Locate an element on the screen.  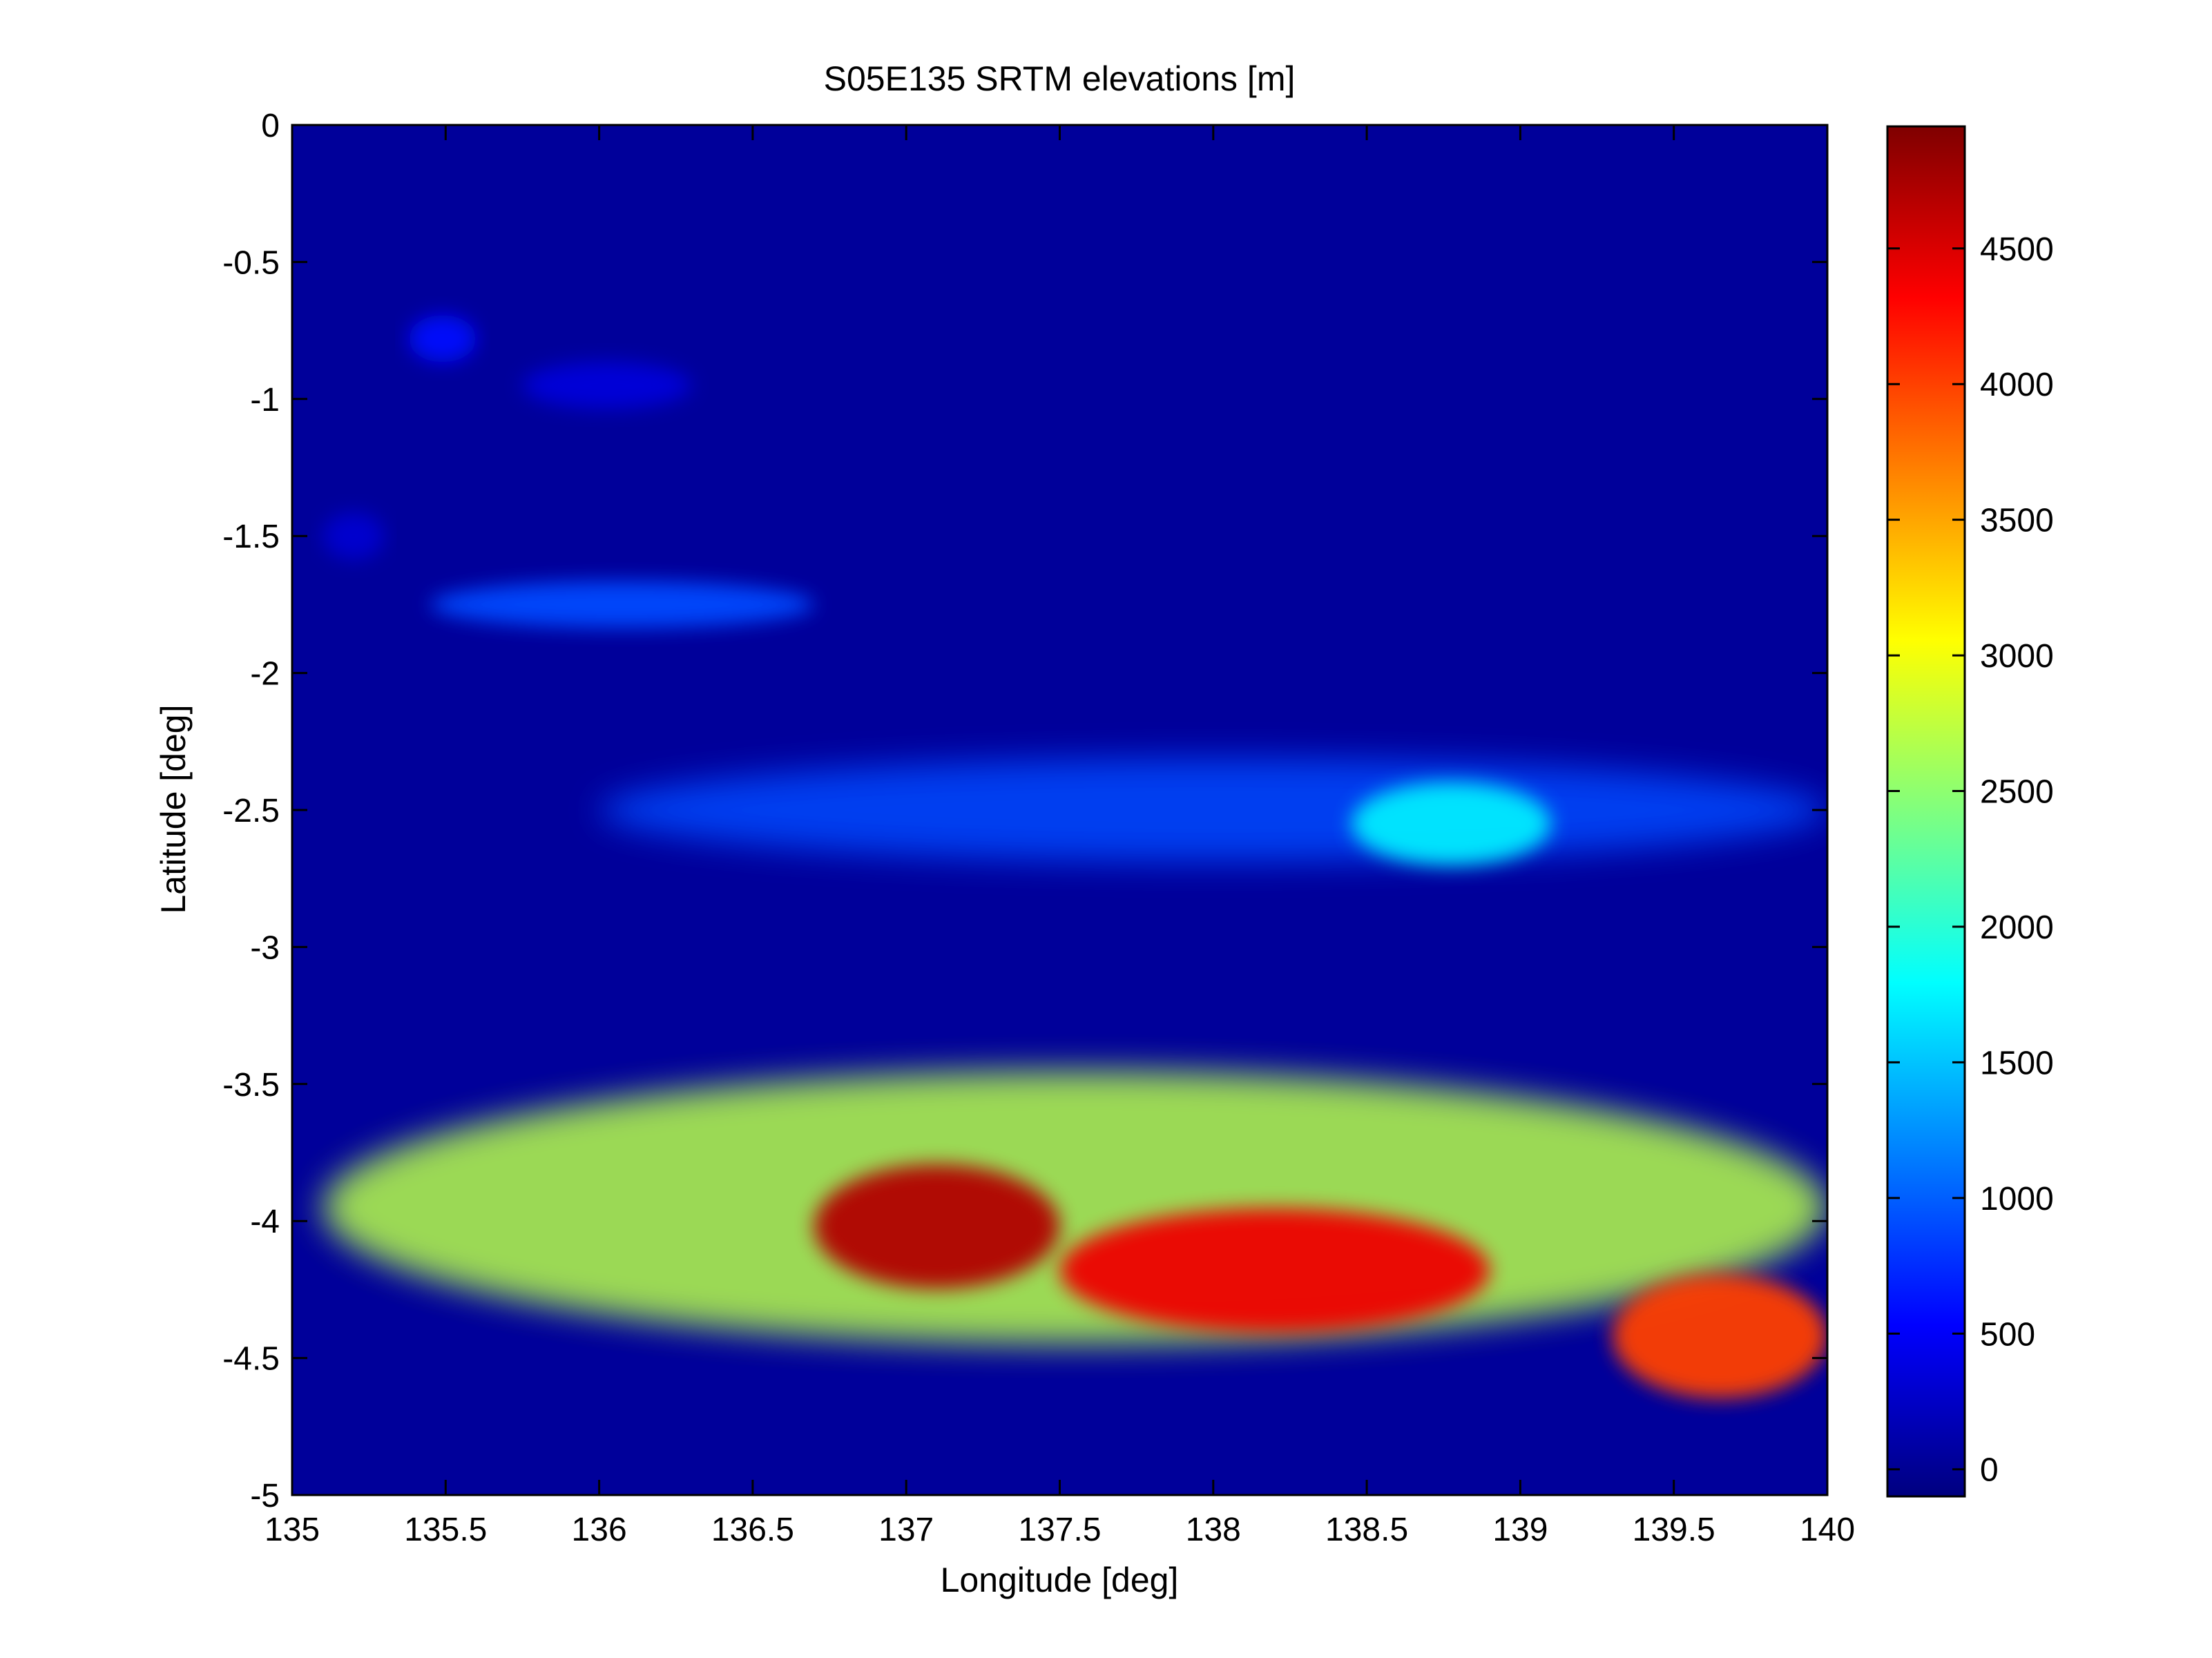
x-tick-label: 135 is located at coordinates (292, 1530).